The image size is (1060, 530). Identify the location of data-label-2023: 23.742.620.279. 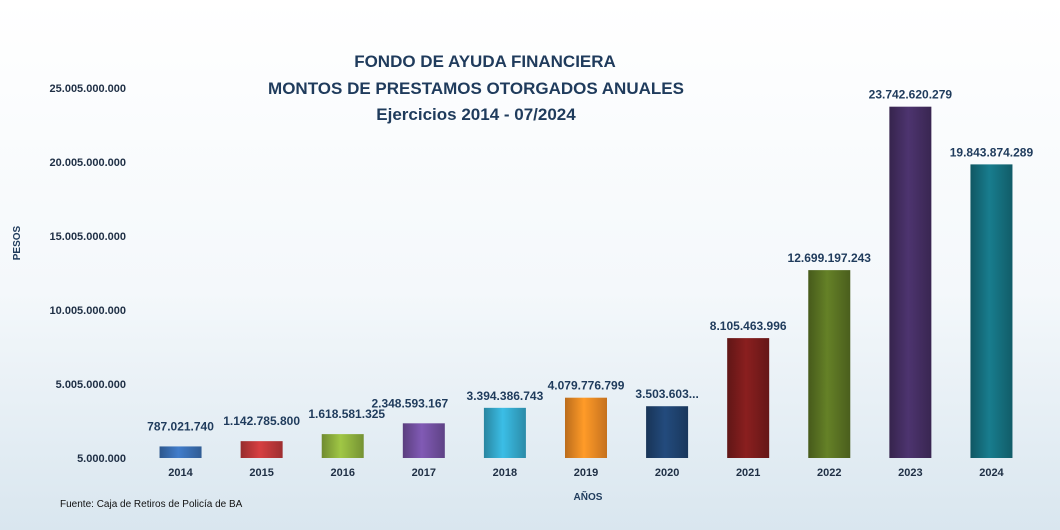
(911, 95).